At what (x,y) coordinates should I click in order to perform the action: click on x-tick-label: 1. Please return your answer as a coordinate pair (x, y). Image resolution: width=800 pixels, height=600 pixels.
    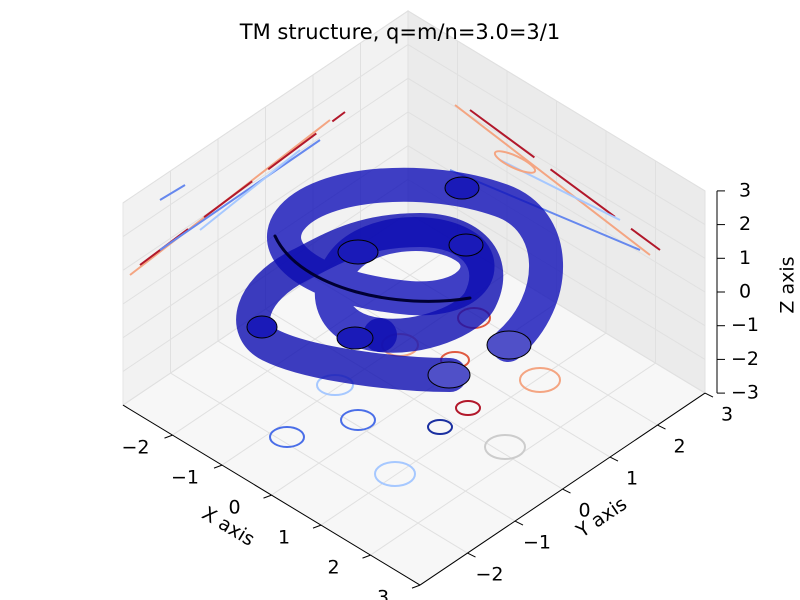
    Looking at the image, I should click on (284, 538).